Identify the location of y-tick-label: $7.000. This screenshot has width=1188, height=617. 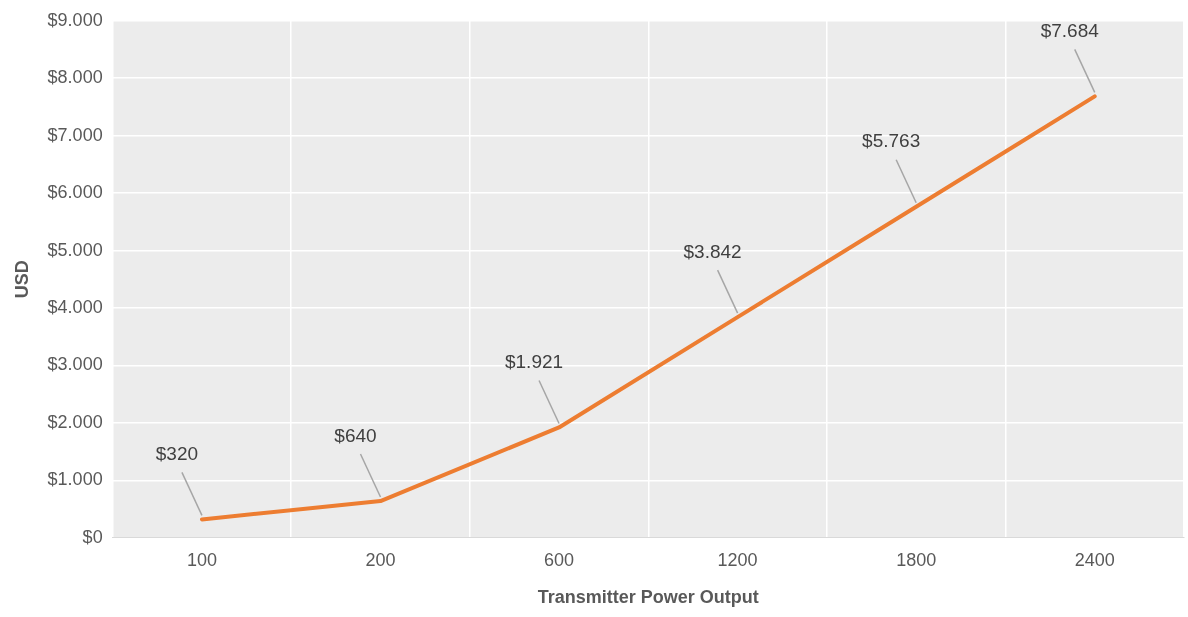
(75, 134).